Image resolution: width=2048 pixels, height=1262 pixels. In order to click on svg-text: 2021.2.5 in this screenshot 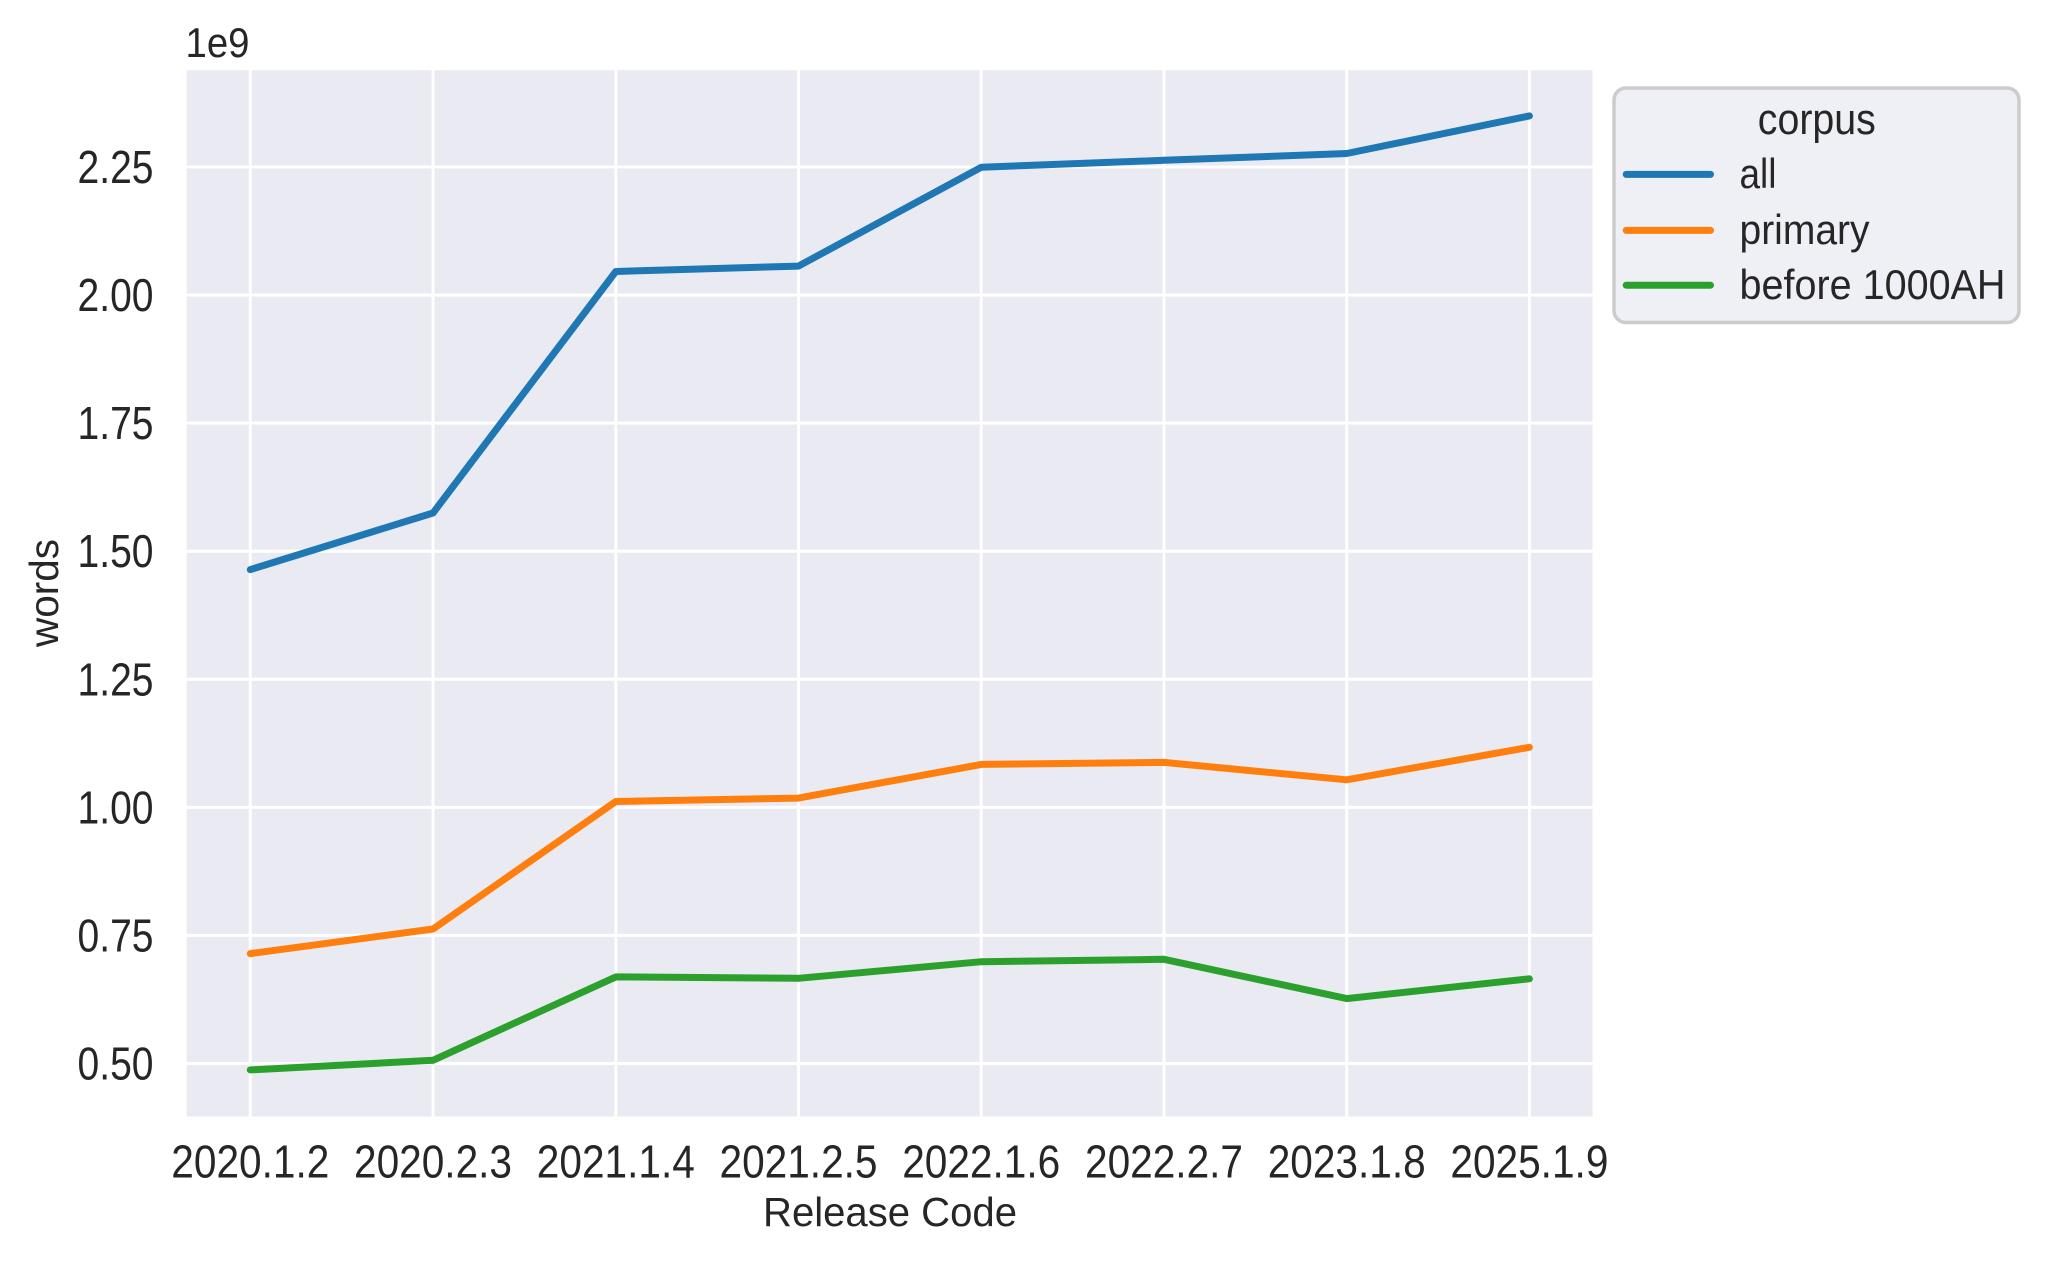, I will do `click(799, 1162)`.